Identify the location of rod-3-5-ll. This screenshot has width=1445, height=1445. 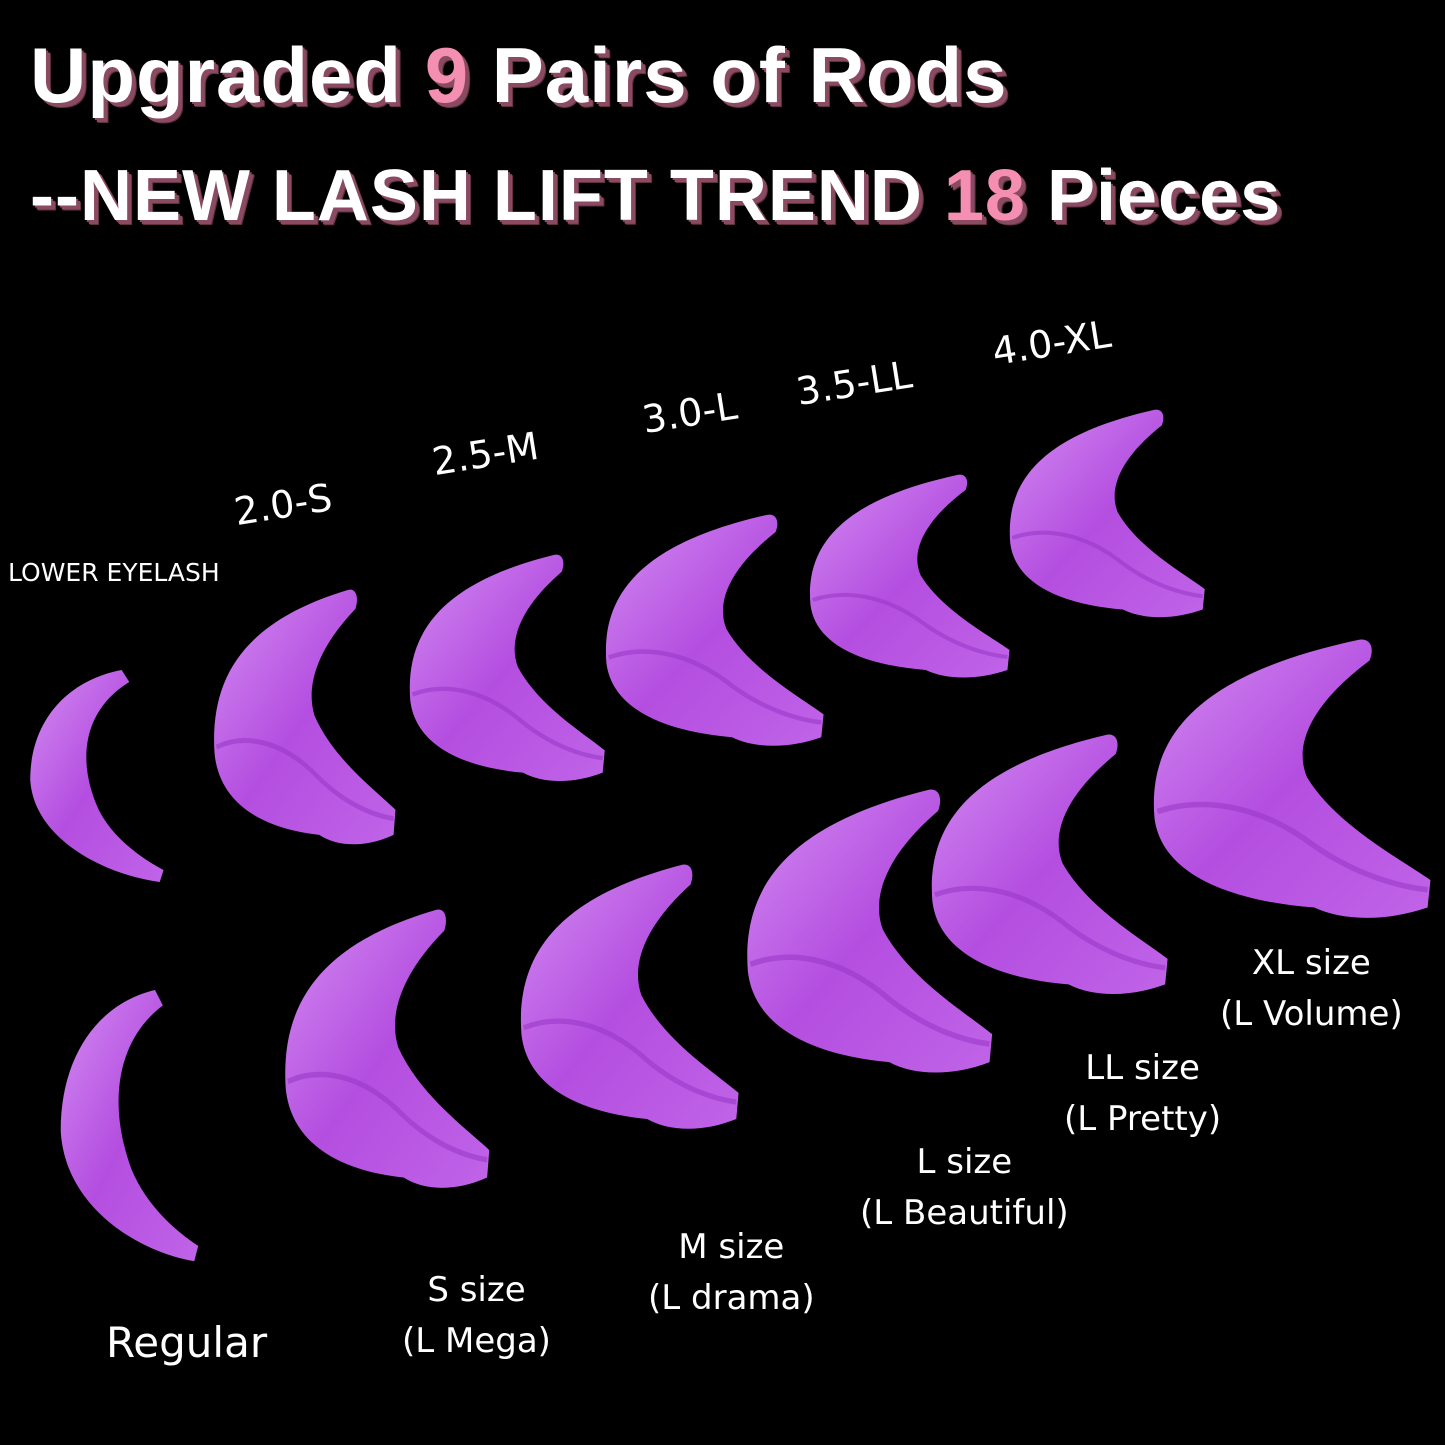
(909, 576).